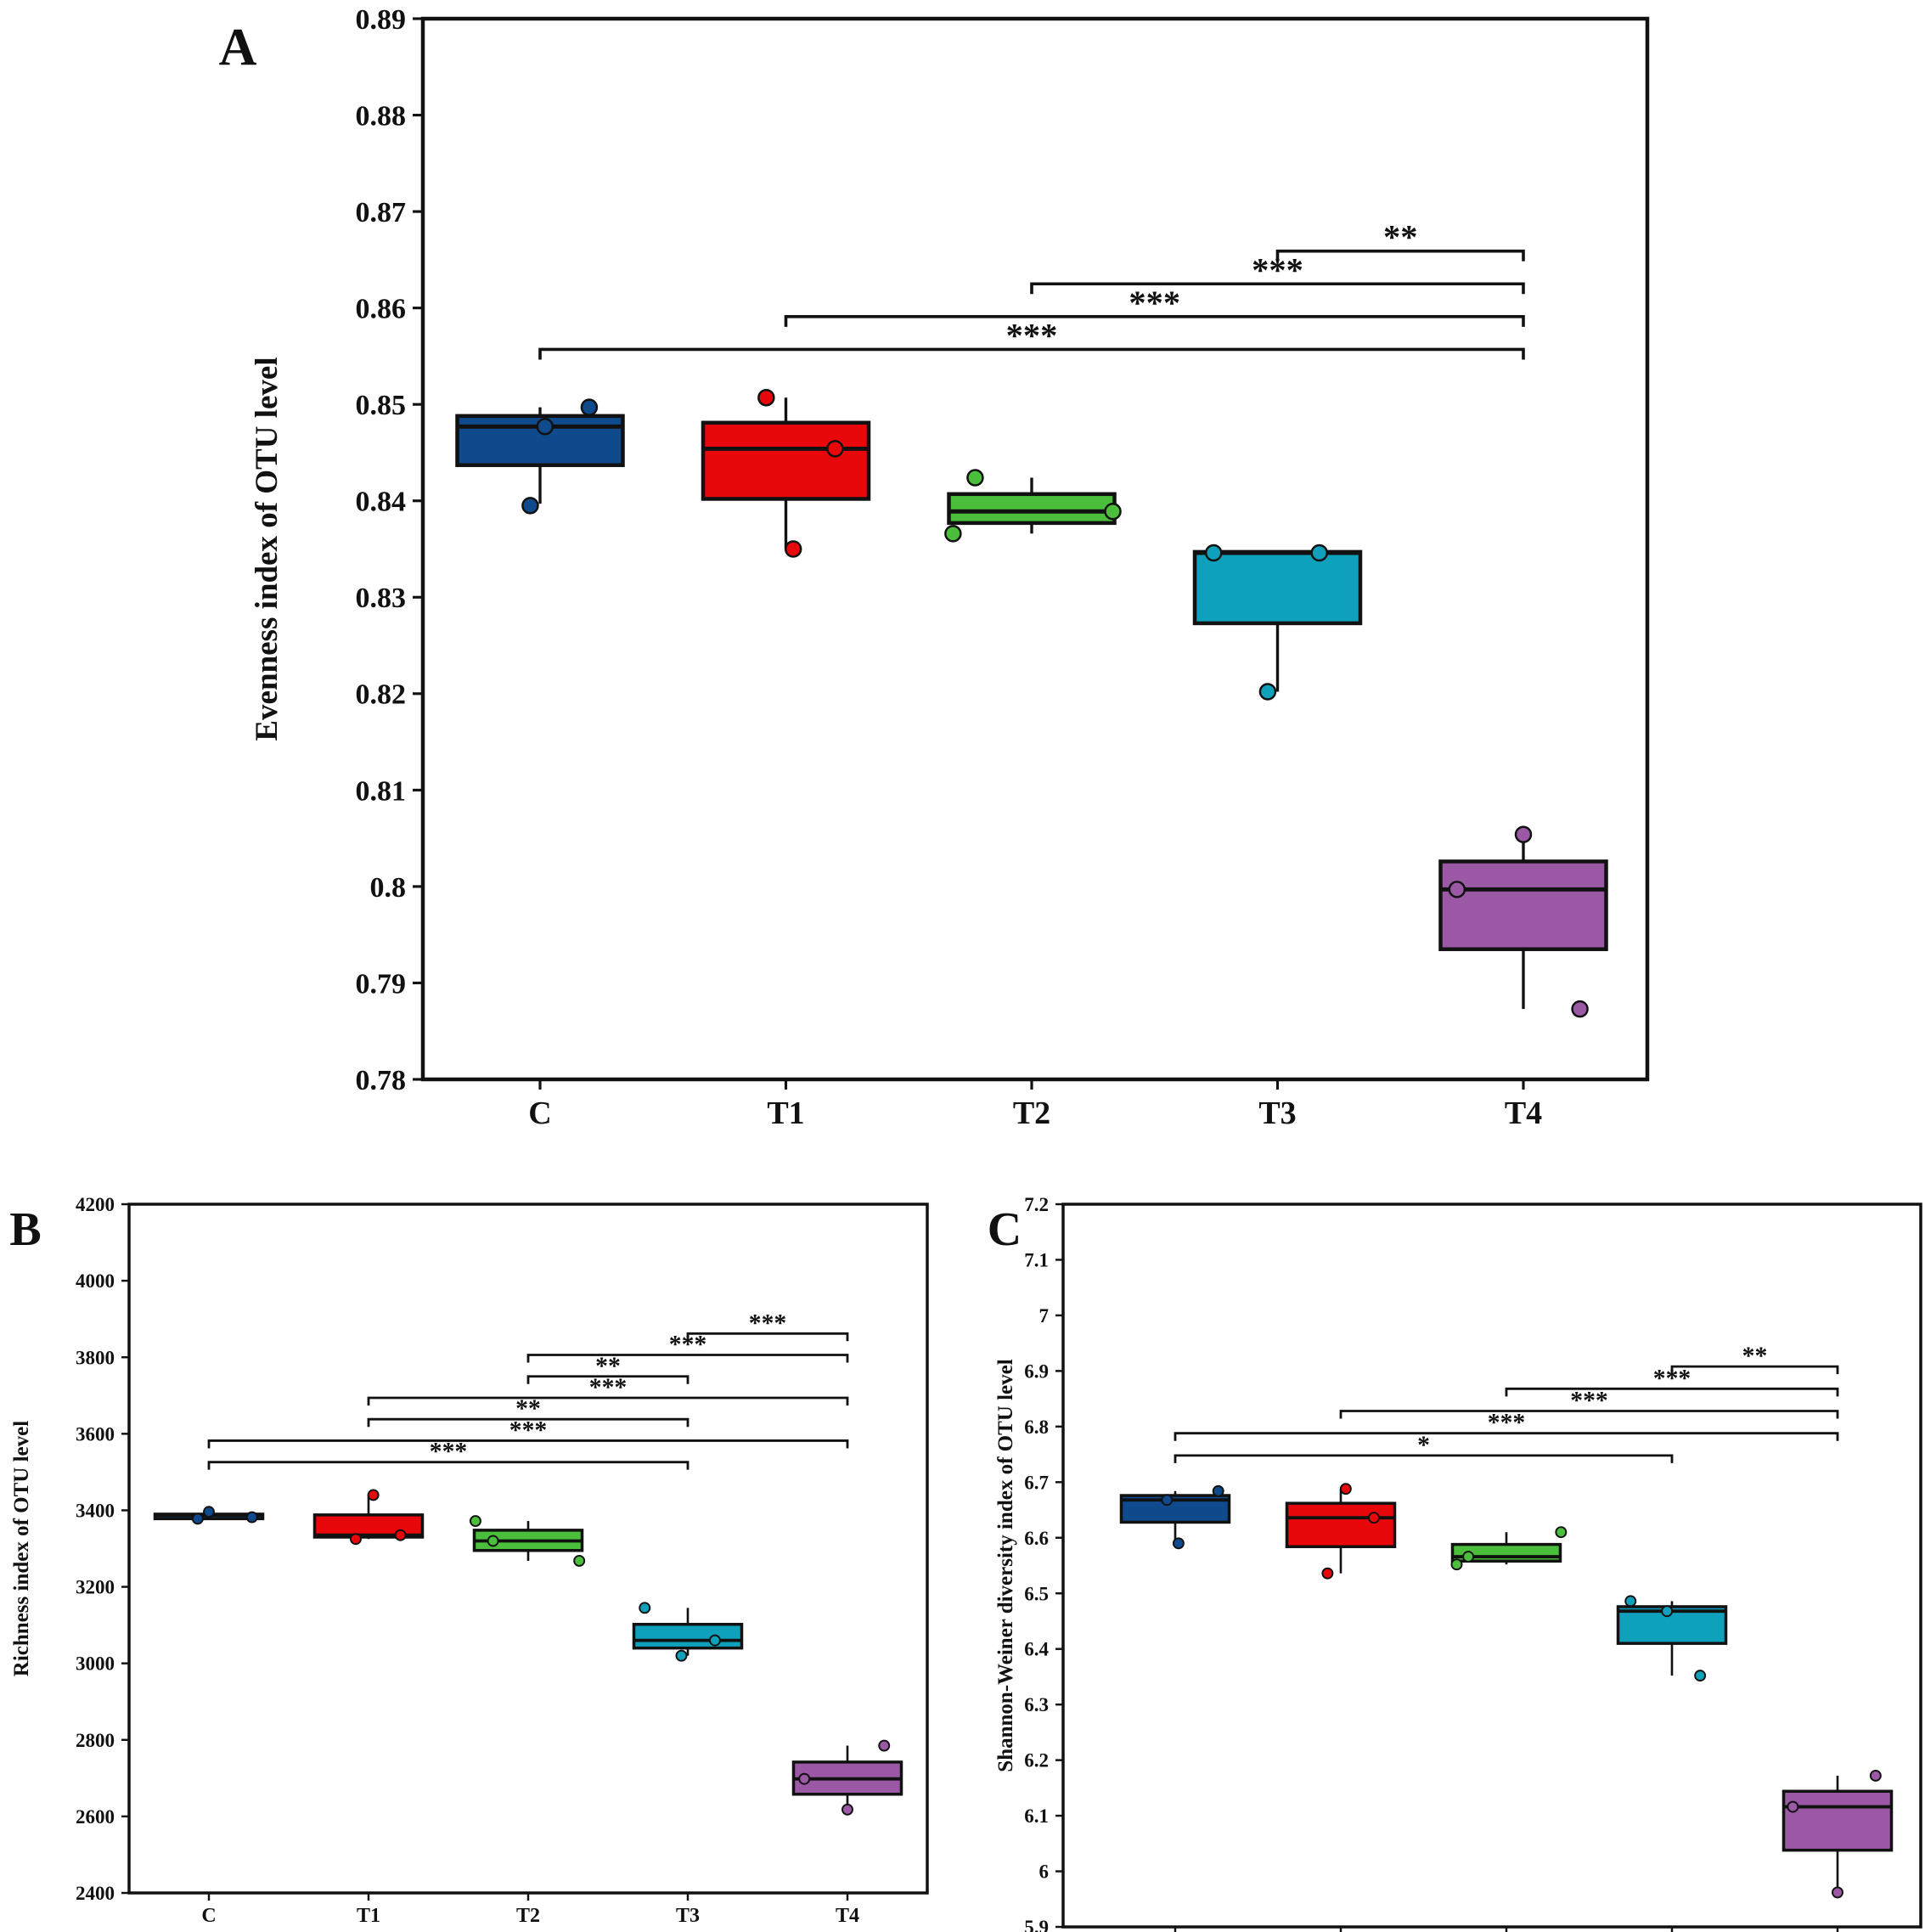  I want to click on y-tick-label: 2800, so click(95, 1740).